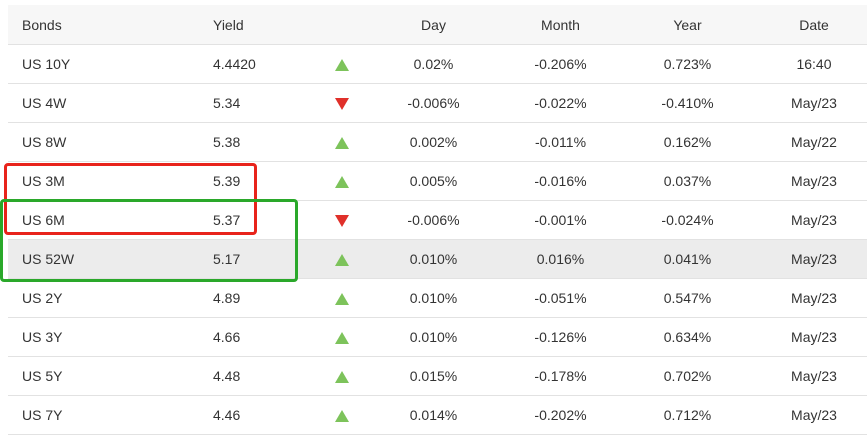 This screenshot has width=867, height=446. What do you see at coordinates (263, 259) in the screenshot?
I see `bond-yield: 5.17` at bounding box center [263, 259].